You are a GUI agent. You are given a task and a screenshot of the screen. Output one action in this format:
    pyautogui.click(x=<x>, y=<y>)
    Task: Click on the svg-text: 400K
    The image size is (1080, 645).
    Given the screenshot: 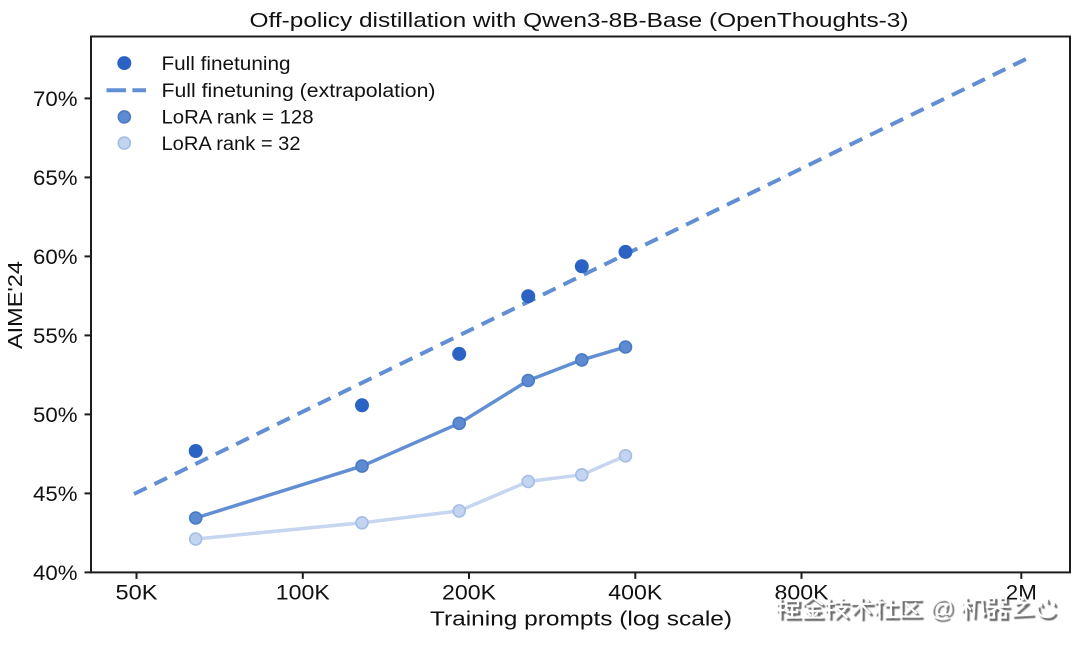 What is the action you would take?
    pyautogui.click(x=635, y=593)
    